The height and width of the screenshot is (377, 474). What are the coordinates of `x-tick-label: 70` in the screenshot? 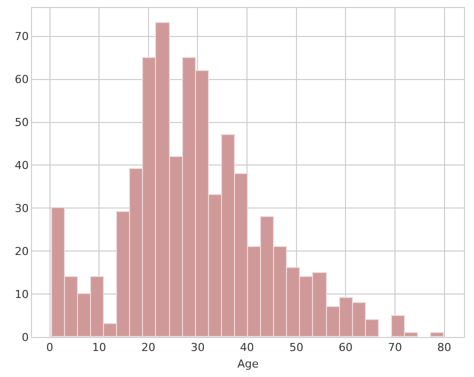 It's located at (395, 347).